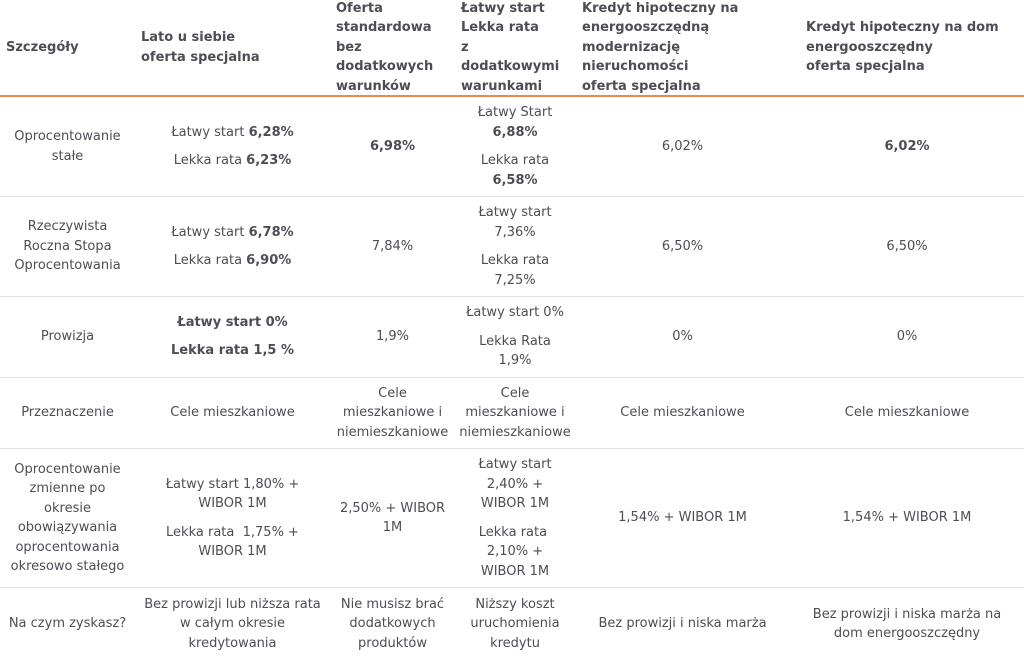  I want to click on row-label: Oprocentowanie stałe, so click(67, 146).